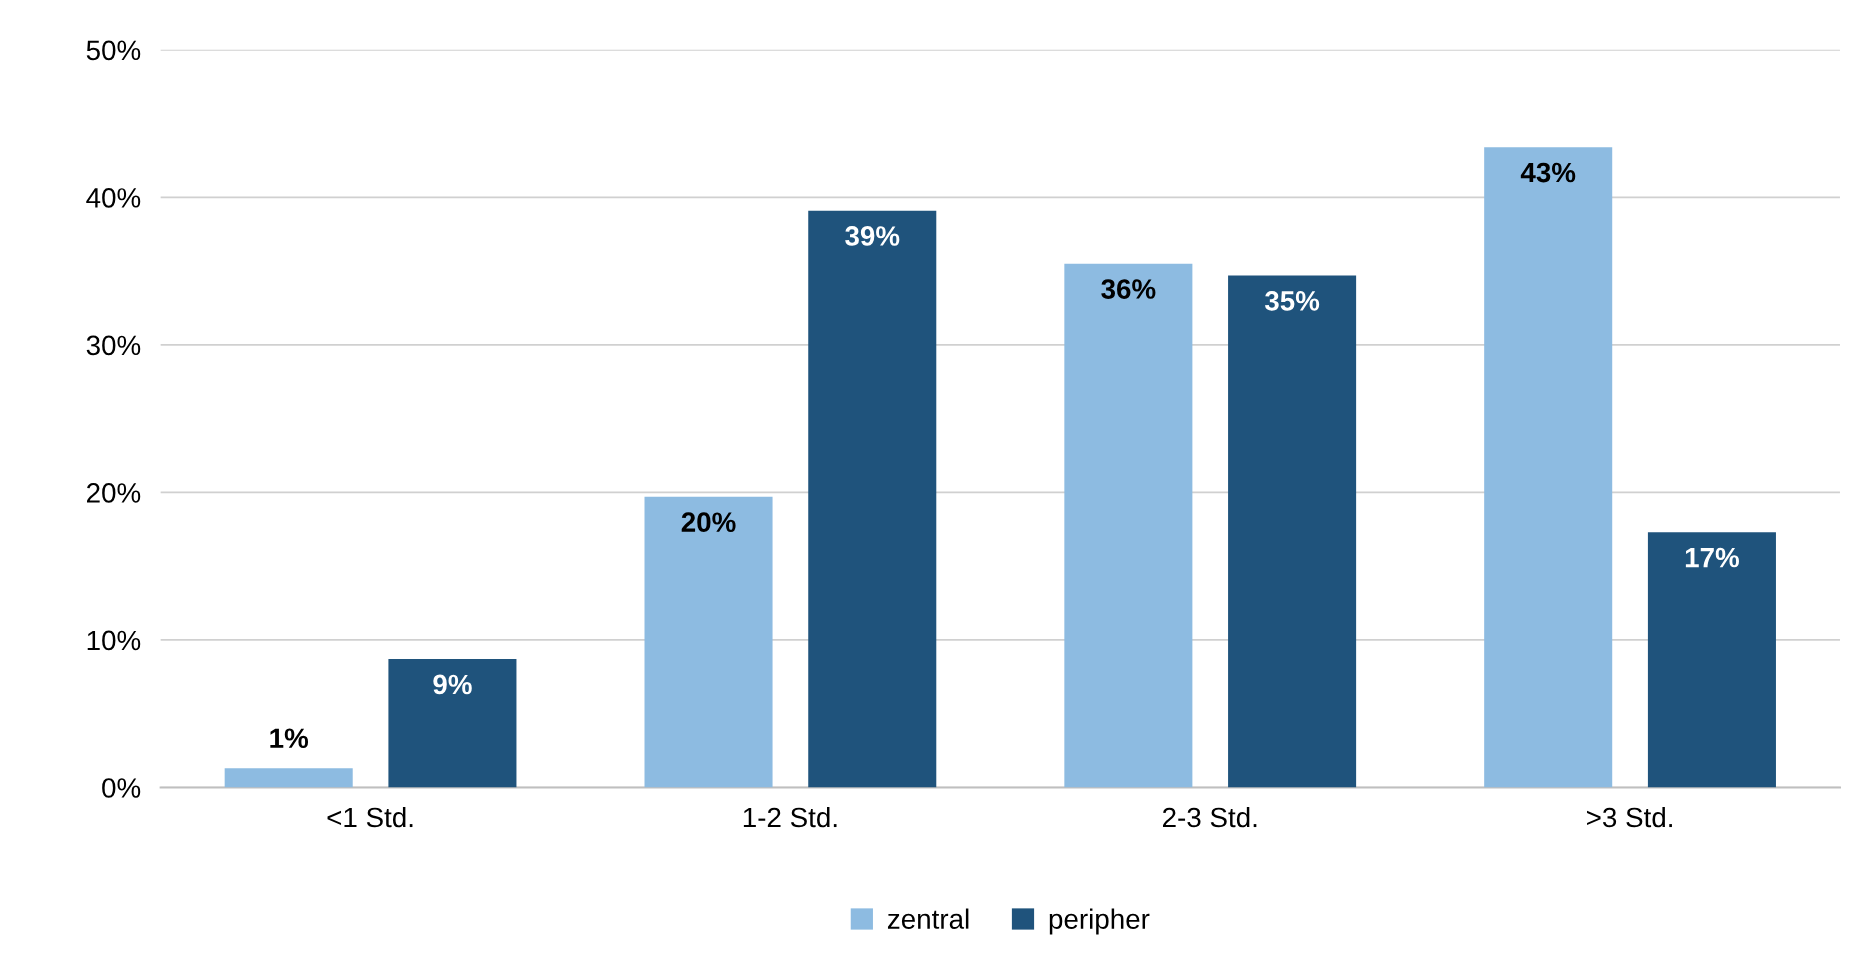 The width and height of the screenshot is (1868, 958). Describe the element at coordinates (1128, 289) in the screenshot. I see `data-label: 36%` at that location.